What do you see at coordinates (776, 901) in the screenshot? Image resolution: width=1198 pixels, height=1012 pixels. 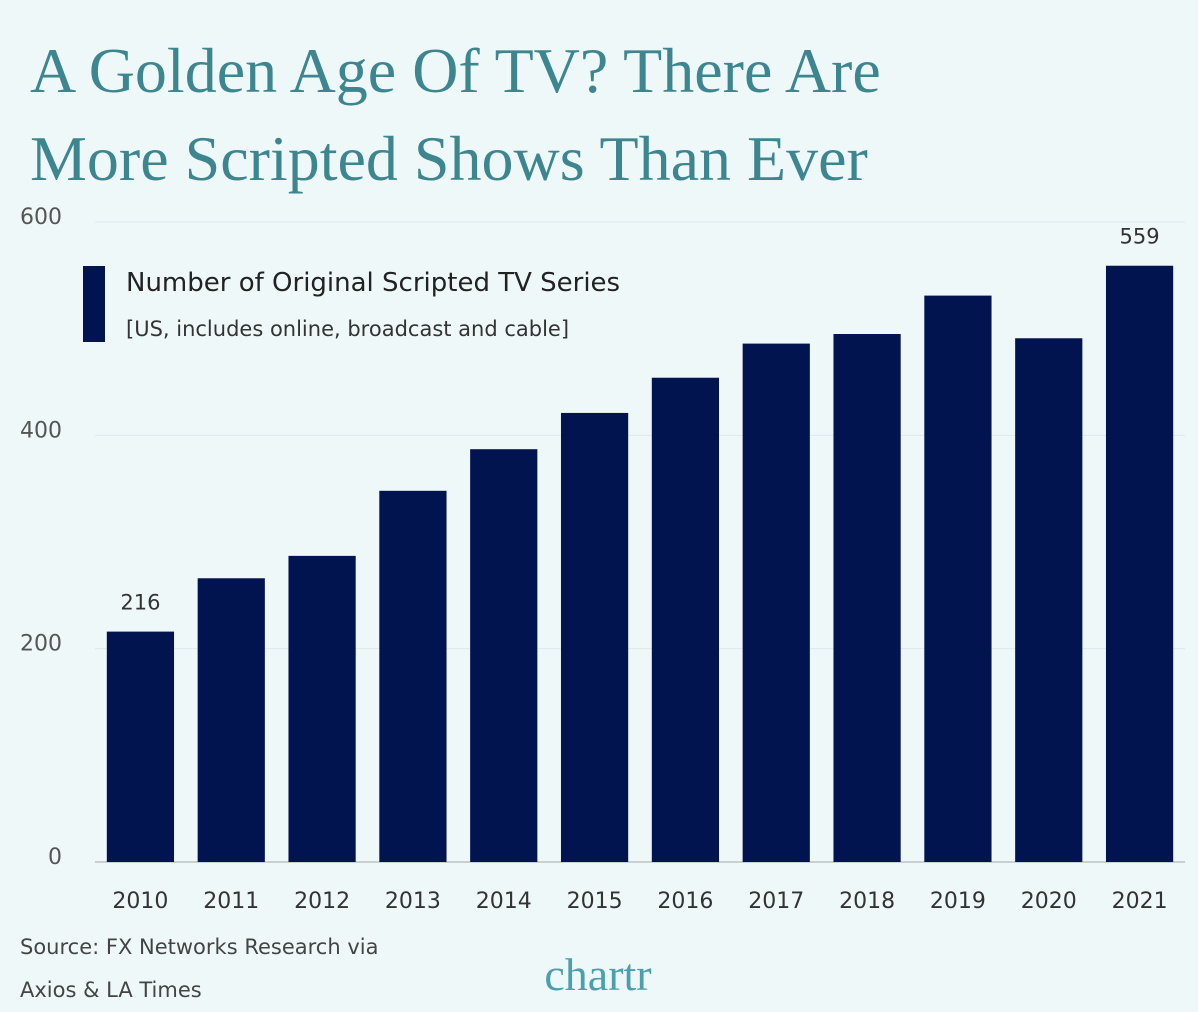 I see `x-tick-label: 2017` at bounding box center [776, 901].